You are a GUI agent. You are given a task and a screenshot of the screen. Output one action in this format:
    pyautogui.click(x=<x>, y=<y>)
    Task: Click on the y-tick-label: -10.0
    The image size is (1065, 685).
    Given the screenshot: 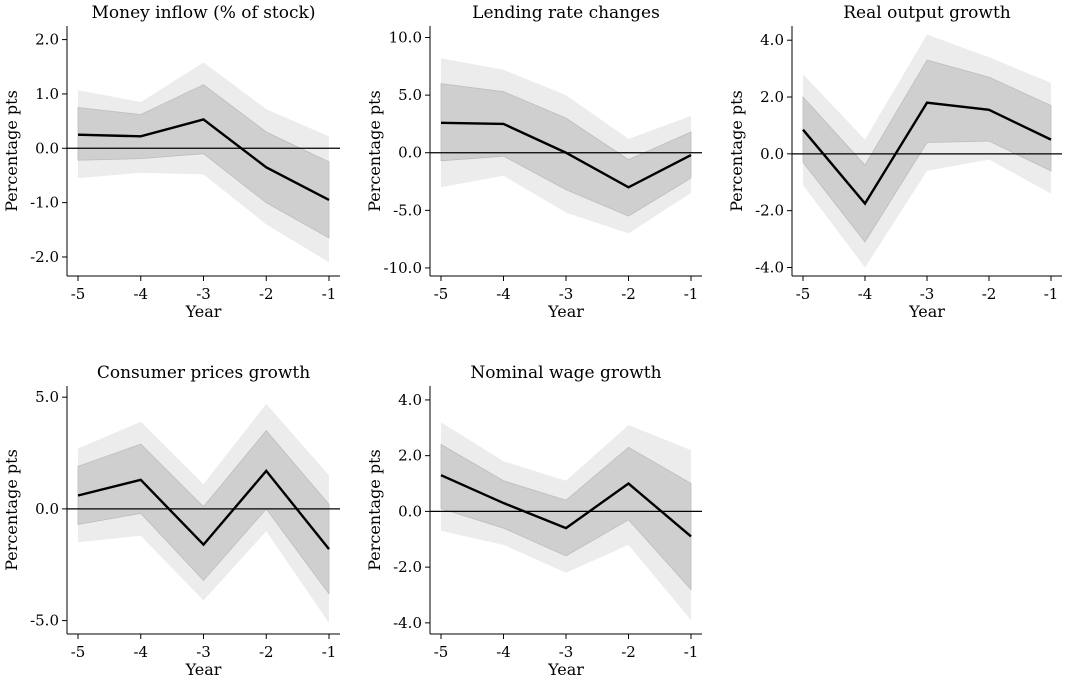 What is the action you would take?
    pyautogui.click(x=403, y=268)
    